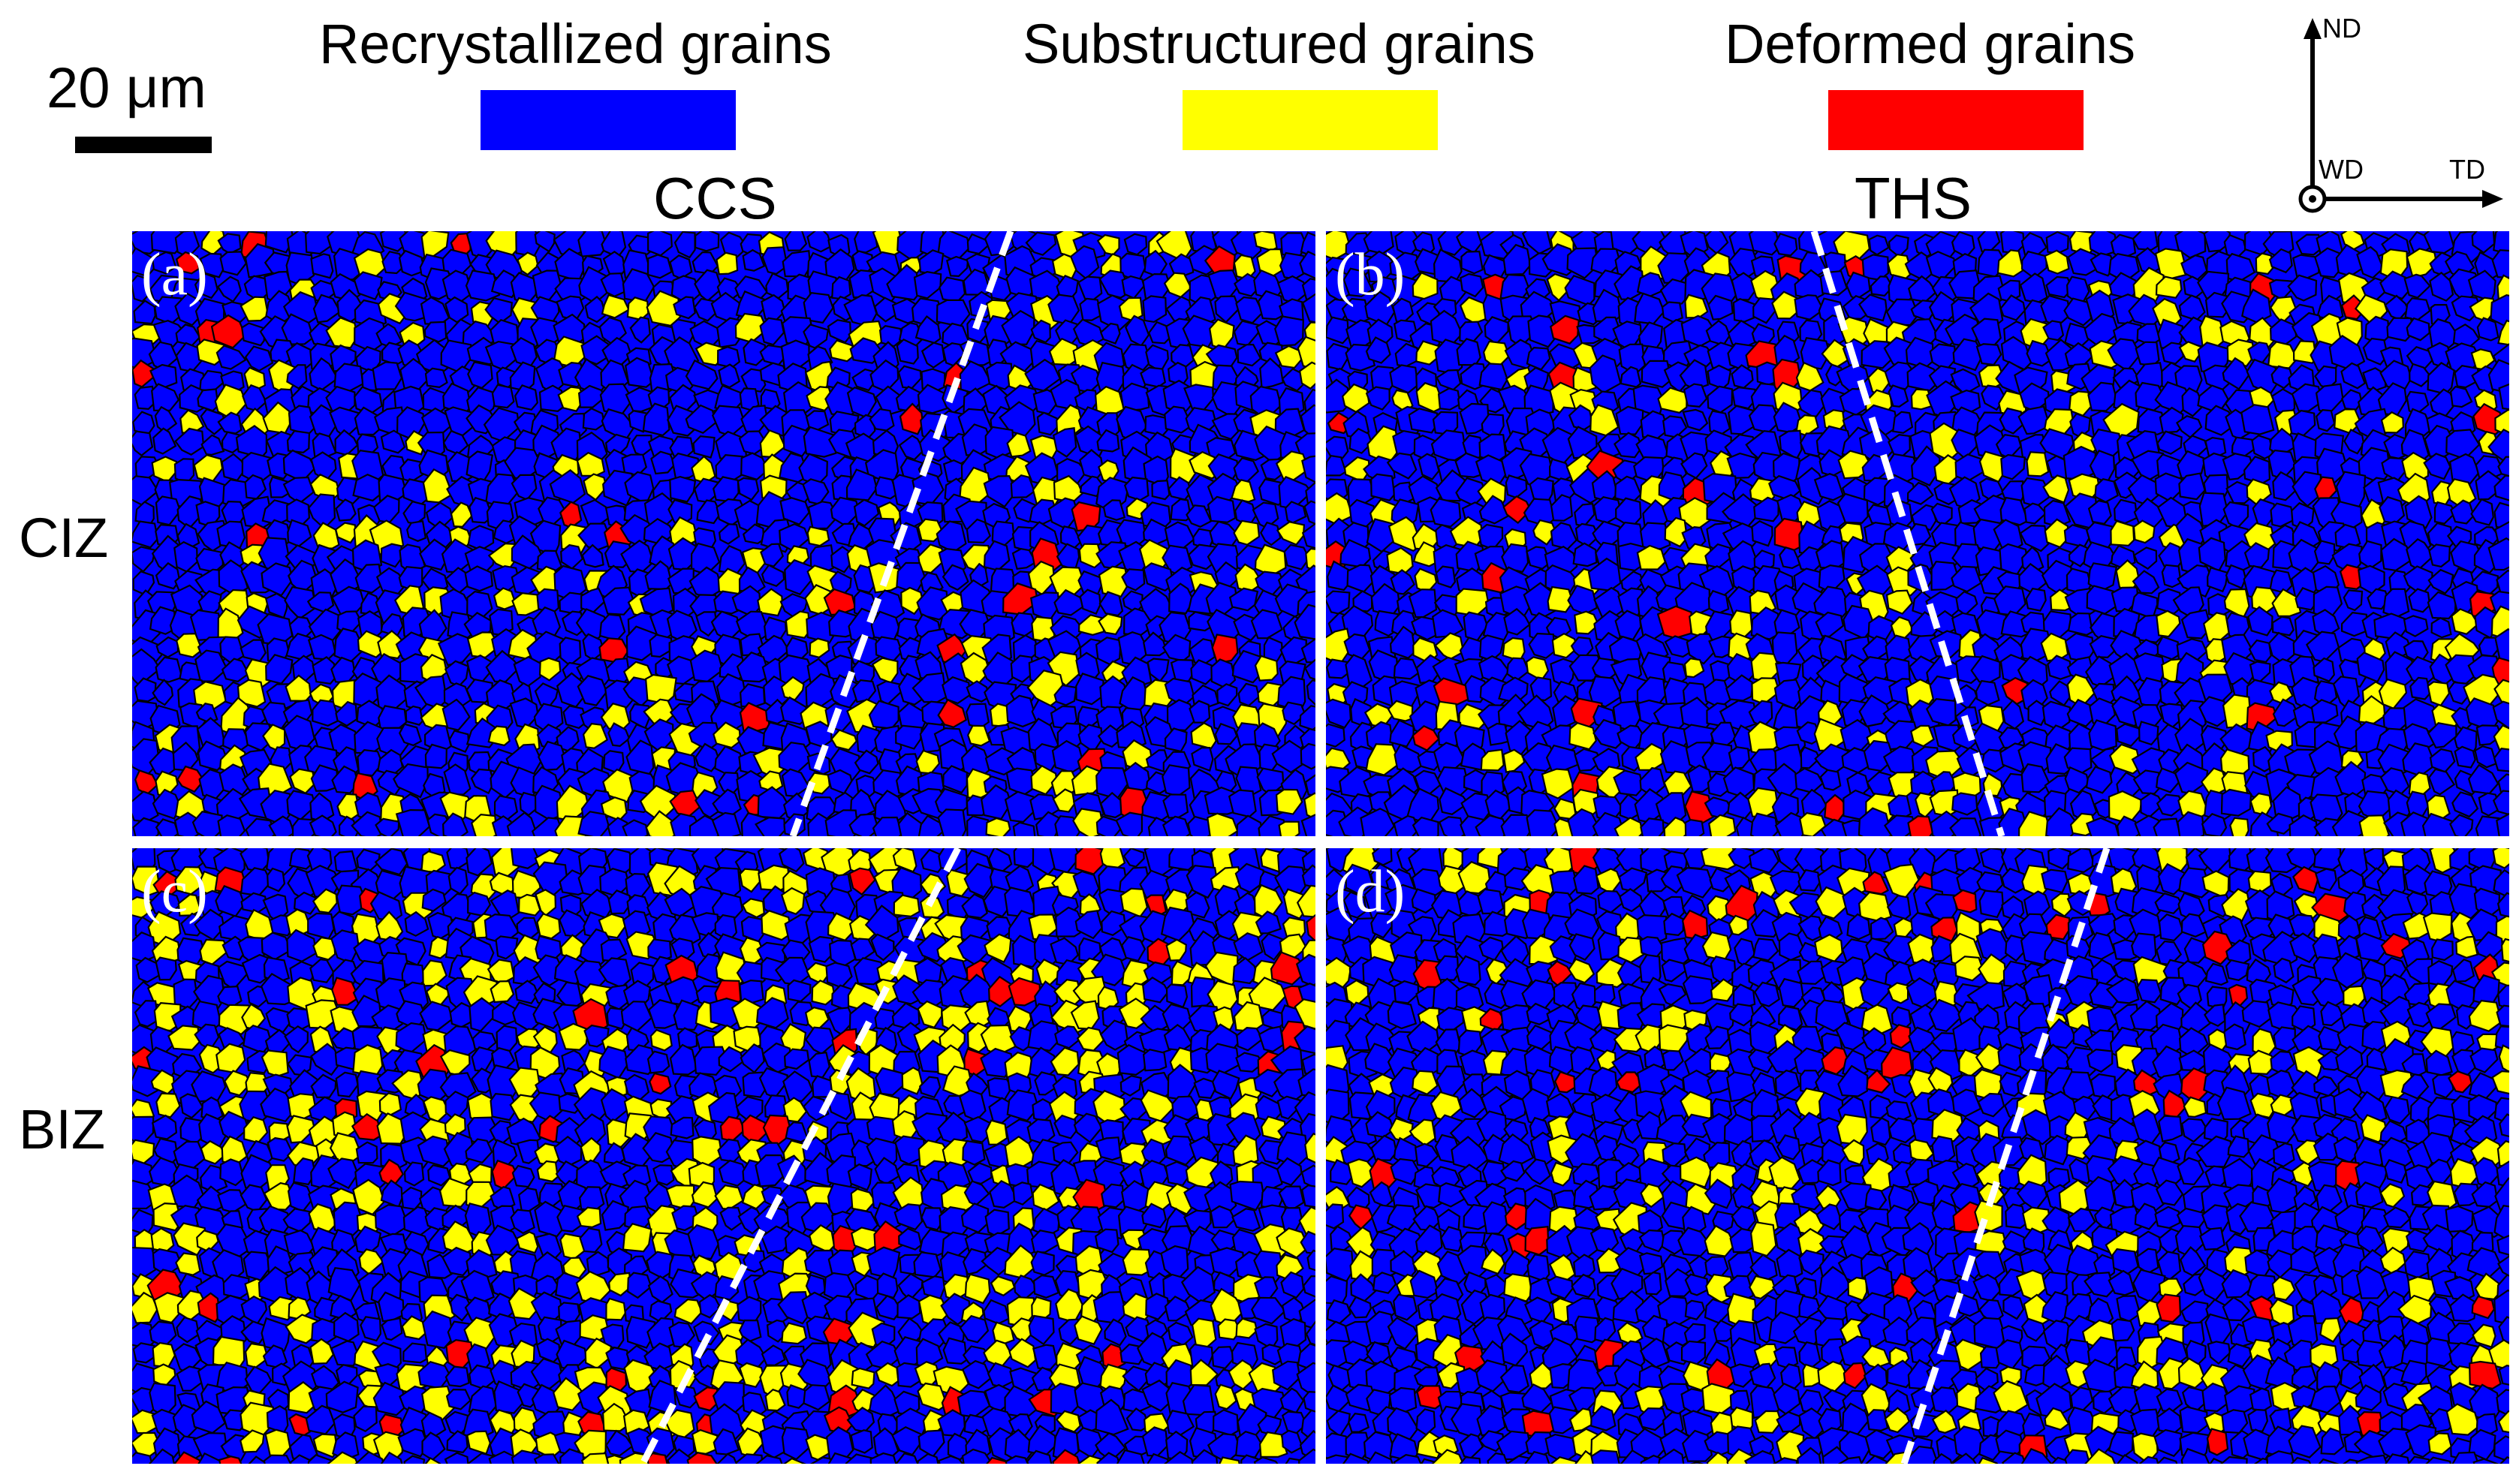 The image size is (2516, 1484). I want to click on panel-label: (b), so click(1370, 275).